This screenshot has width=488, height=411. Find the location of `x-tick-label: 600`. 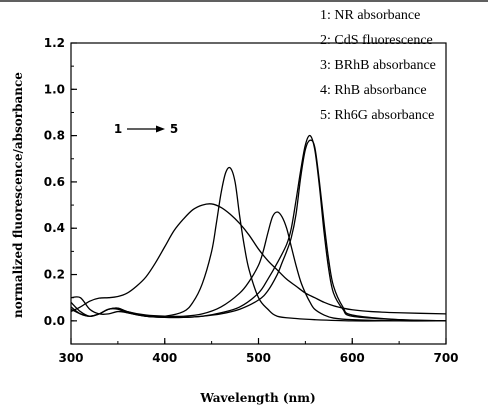

x-tick-label: 600 is located at coordinates (352, 358).